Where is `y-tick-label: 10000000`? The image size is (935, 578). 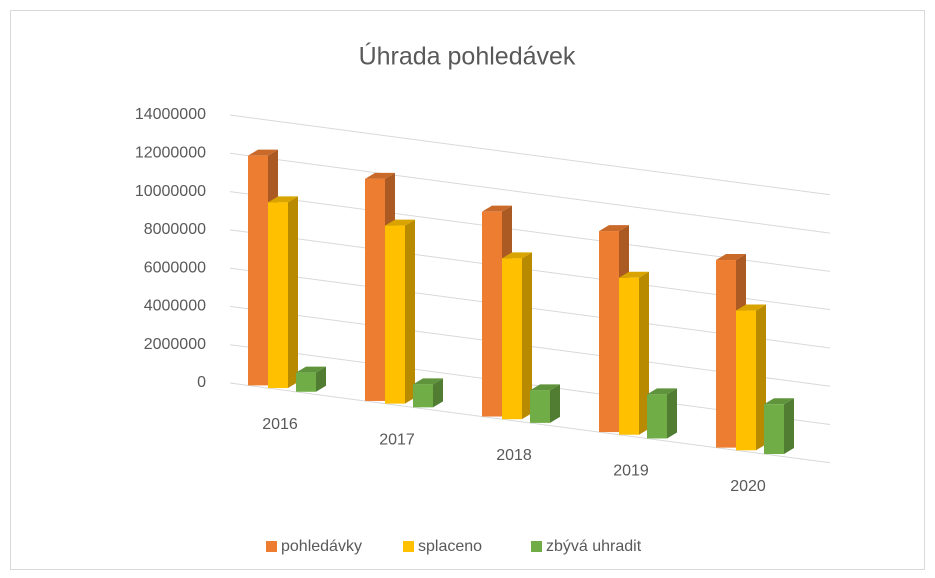 y-tick-label: 10000000 is located at coordinates (170, 191).